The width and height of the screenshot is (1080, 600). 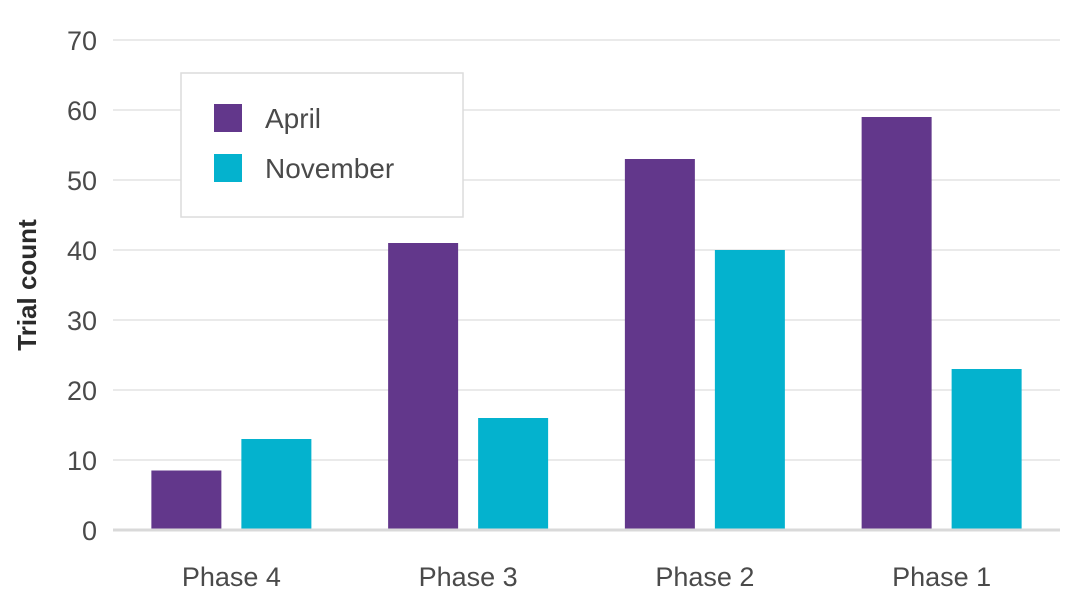 I want to click on x-tick-label: Phase 2, so click(x=704, y=577).